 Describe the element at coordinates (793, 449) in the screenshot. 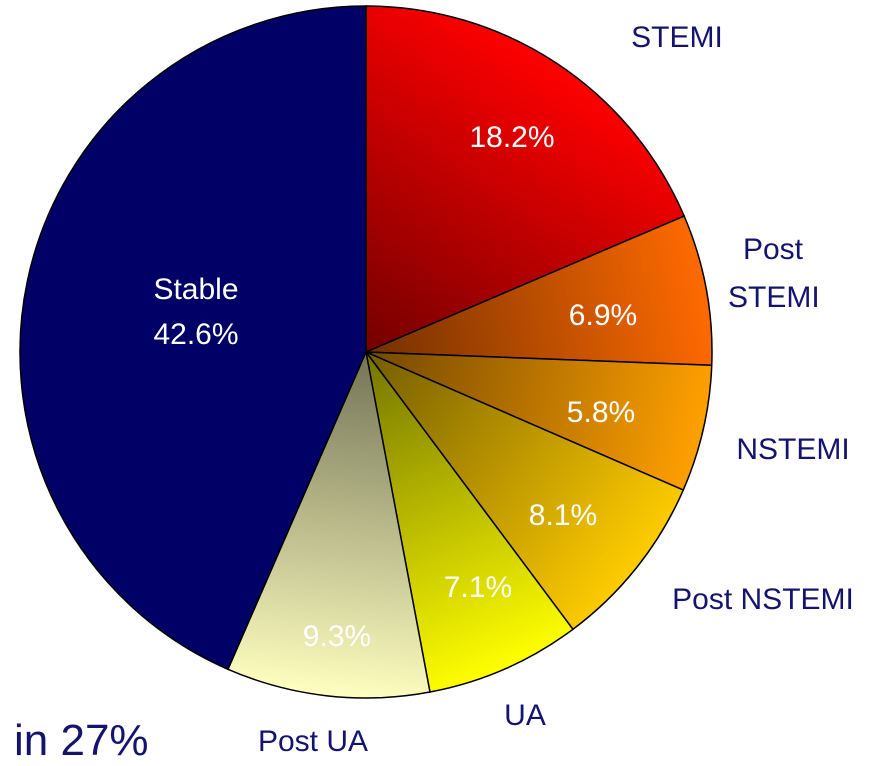

I see `category-label: NSTEMI` at that location.